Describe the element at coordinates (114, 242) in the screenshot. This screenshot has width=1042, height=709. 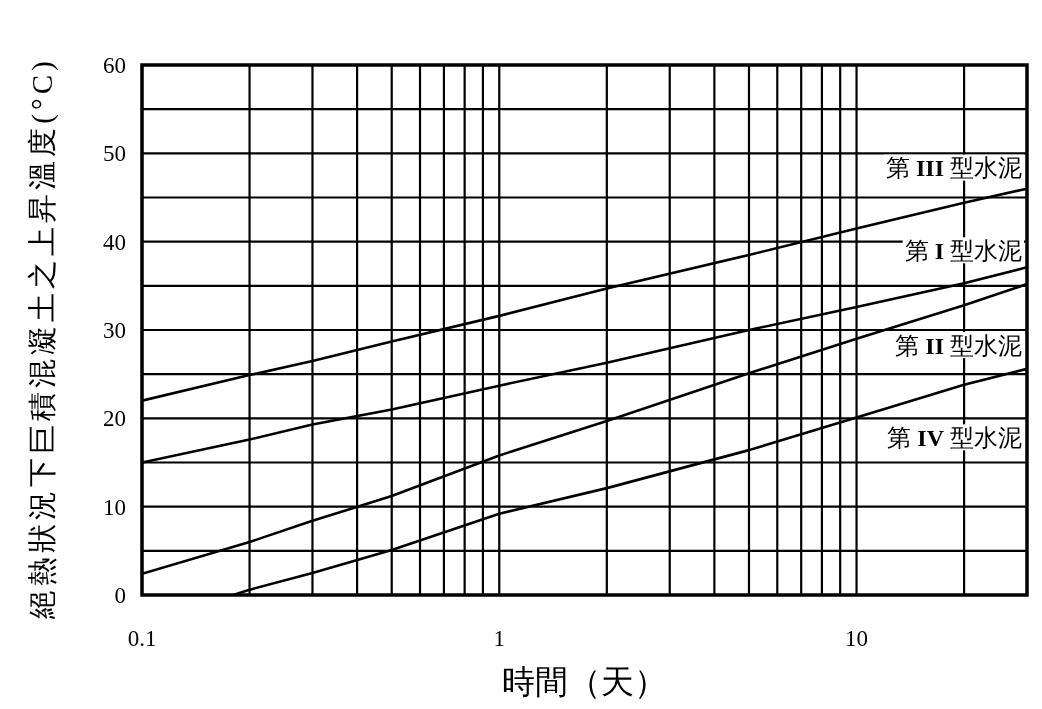
I see `y-tick-label: 40` at that location.